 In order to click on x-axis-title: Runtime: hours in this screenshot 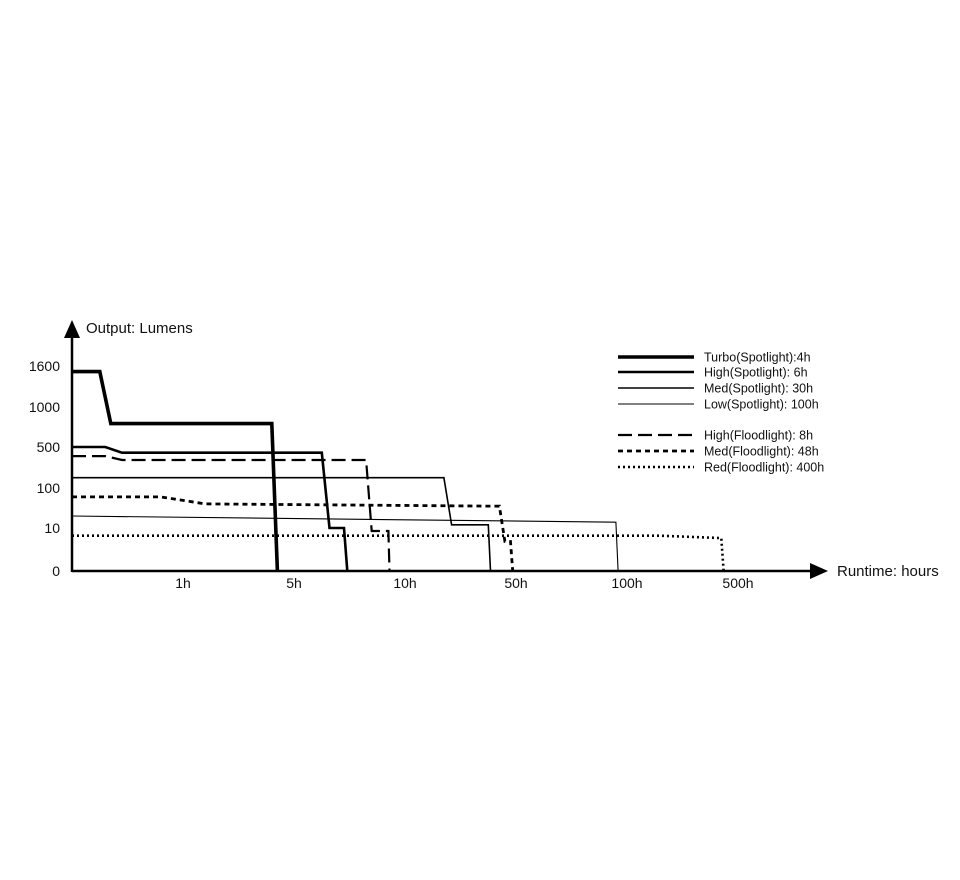, I will do `click(888, 571)`.